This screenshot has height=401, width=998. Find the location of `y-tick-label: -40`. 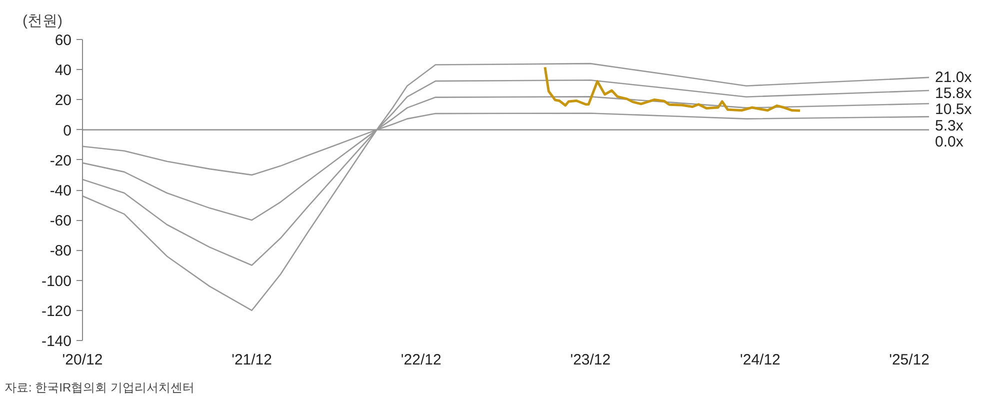

y-tick-label: -40 is located at coordinates (61, 191).